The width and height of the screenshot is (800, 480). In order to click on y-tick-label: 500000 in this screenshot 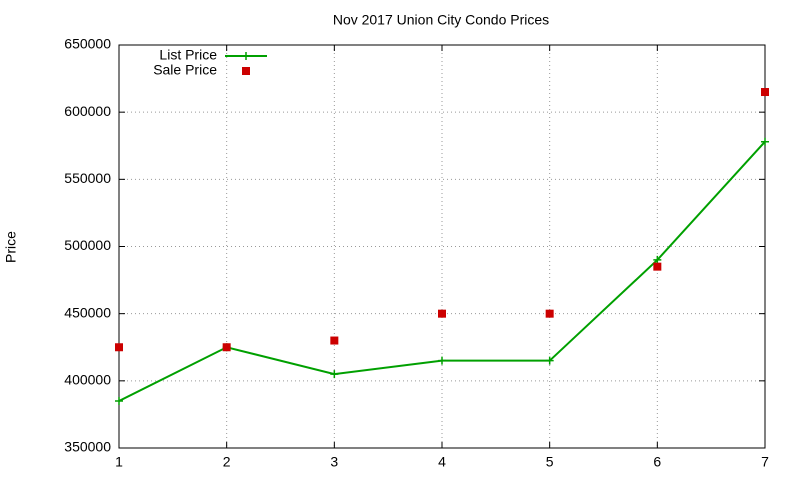, I will do `click(87, 245)`.